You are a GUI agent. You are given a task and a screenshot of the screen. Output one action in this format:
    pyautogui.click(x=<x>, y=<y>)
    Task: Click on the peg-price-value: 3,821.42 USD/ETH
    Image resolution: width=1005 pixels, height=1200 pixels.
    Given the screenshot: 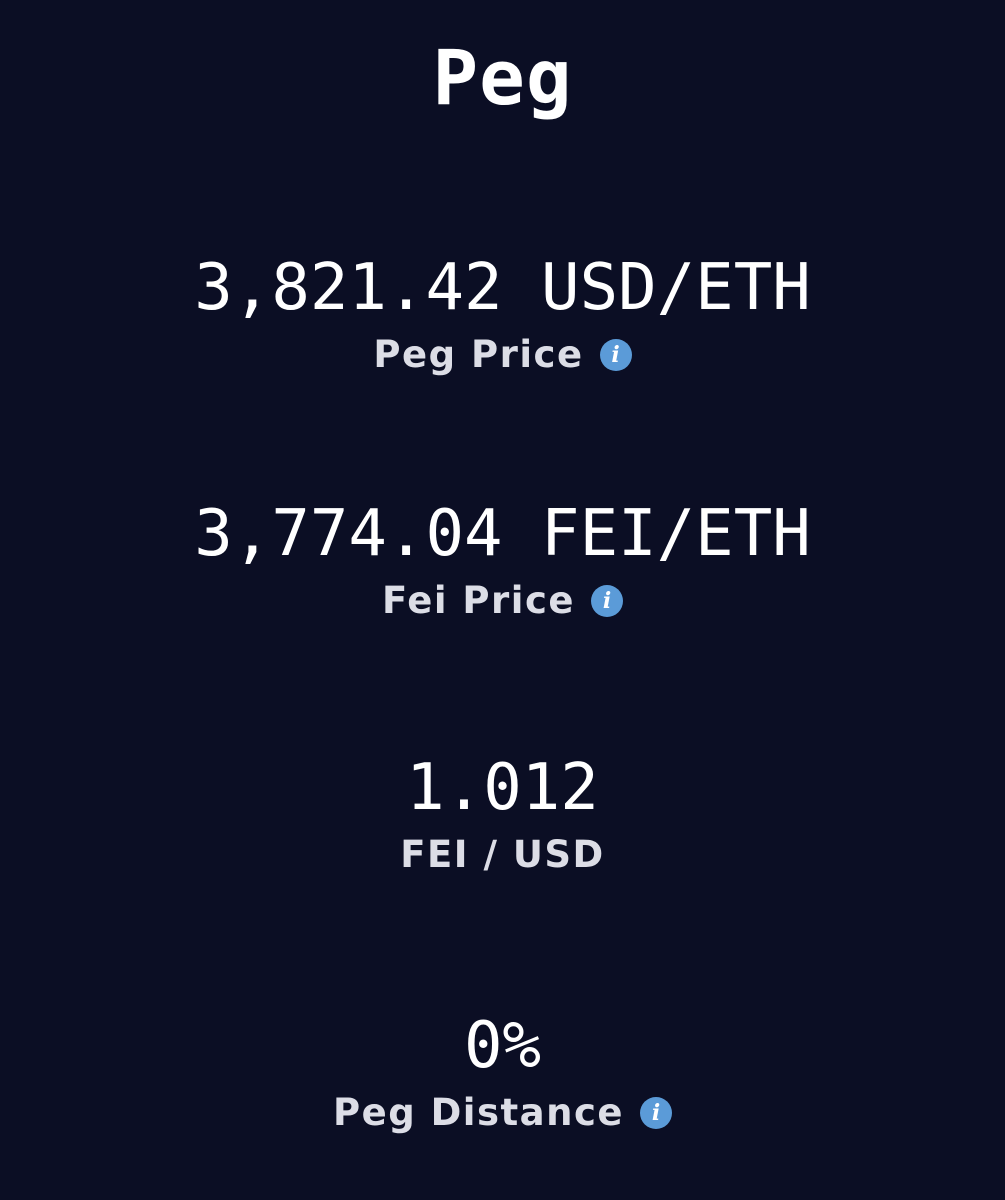 What is the action you would take?
    pyautogui.click(x=502, y=288)
    